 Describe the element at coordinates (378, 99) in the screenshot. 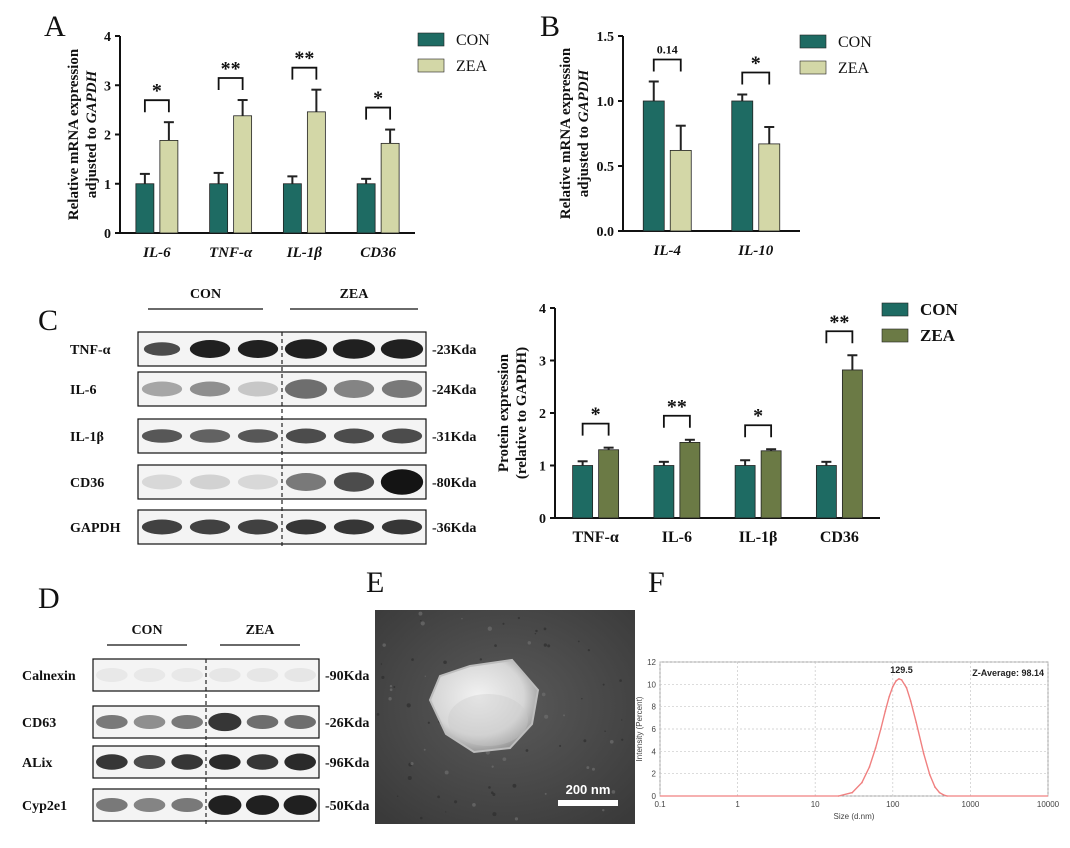

I see `significance-label: *` at that location.